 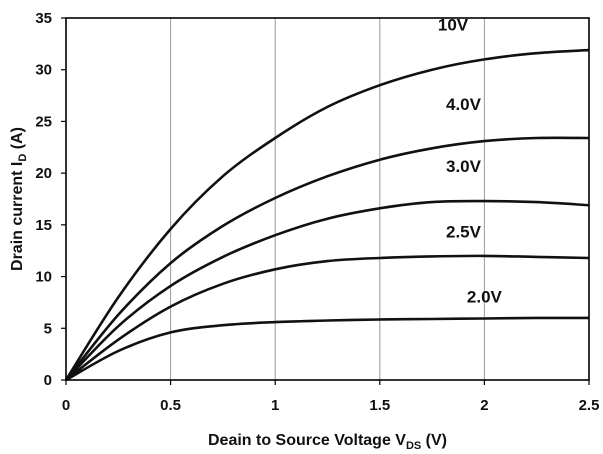 What do you see at coordinates (453, 24) in the screenshot?
I see `series-label-10v: 10V` at bounding box center [453, 24].